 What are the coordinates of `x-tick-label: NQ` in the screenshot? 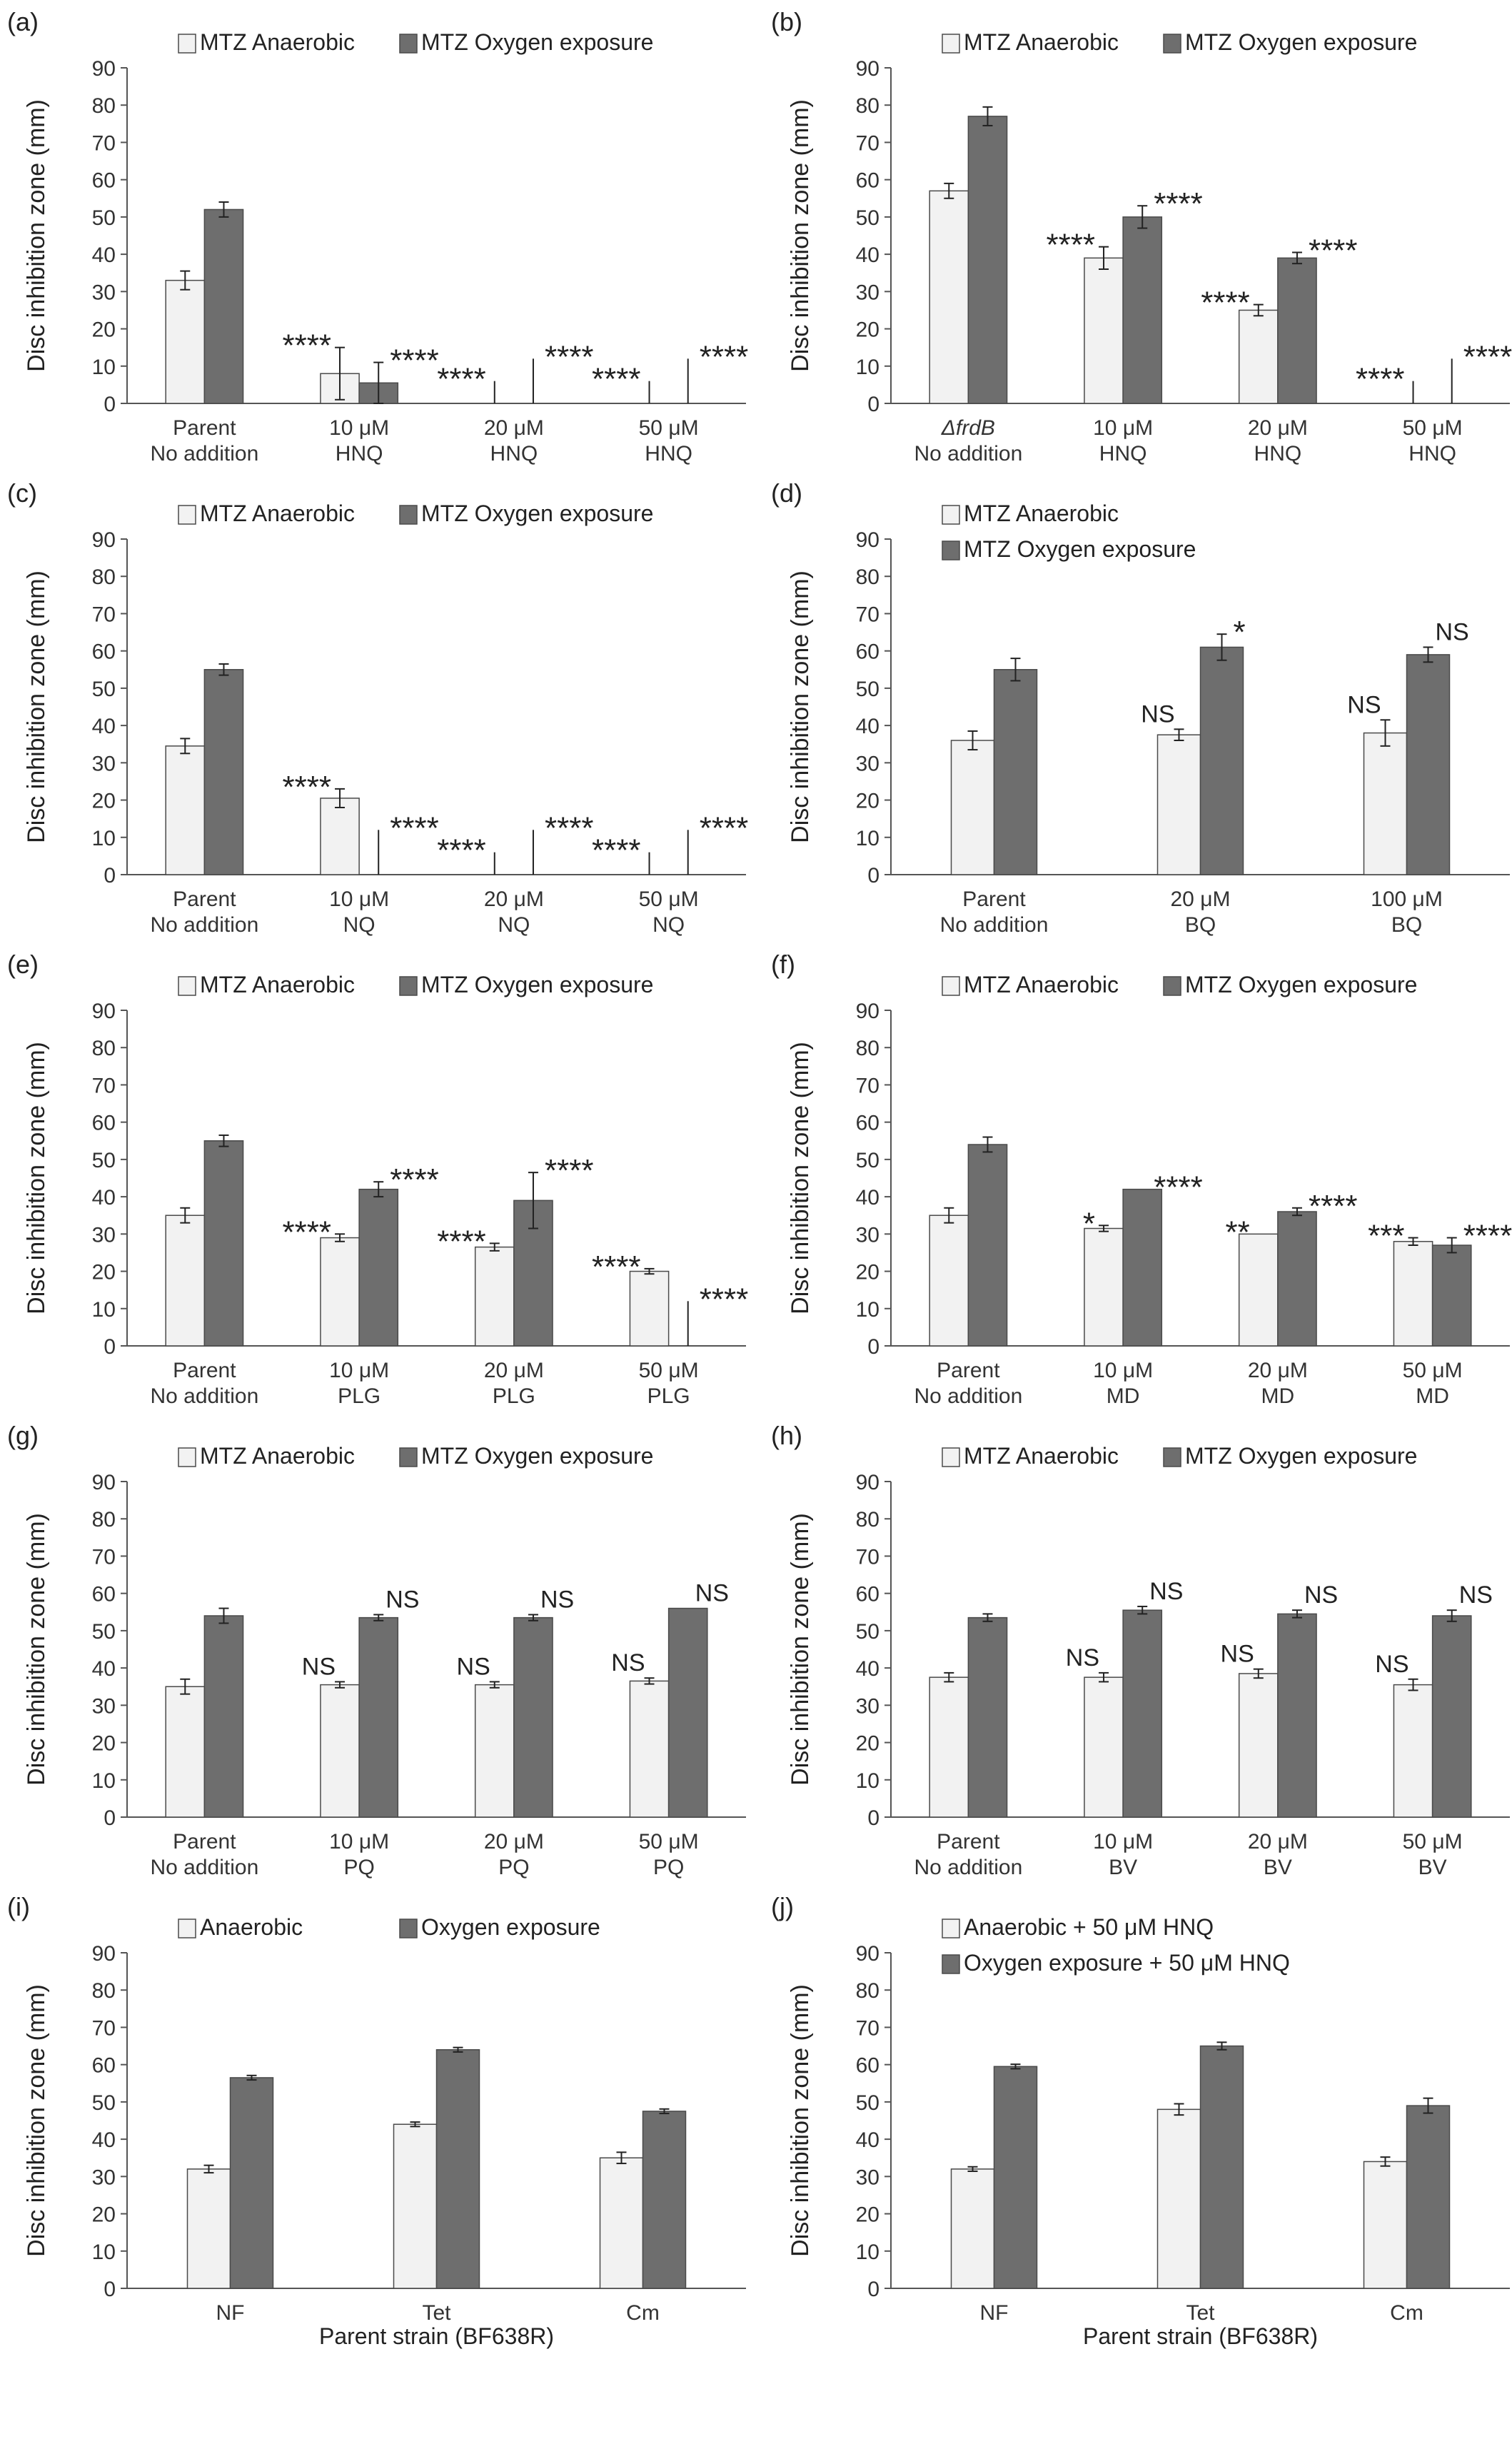 It's located at (668, 925).